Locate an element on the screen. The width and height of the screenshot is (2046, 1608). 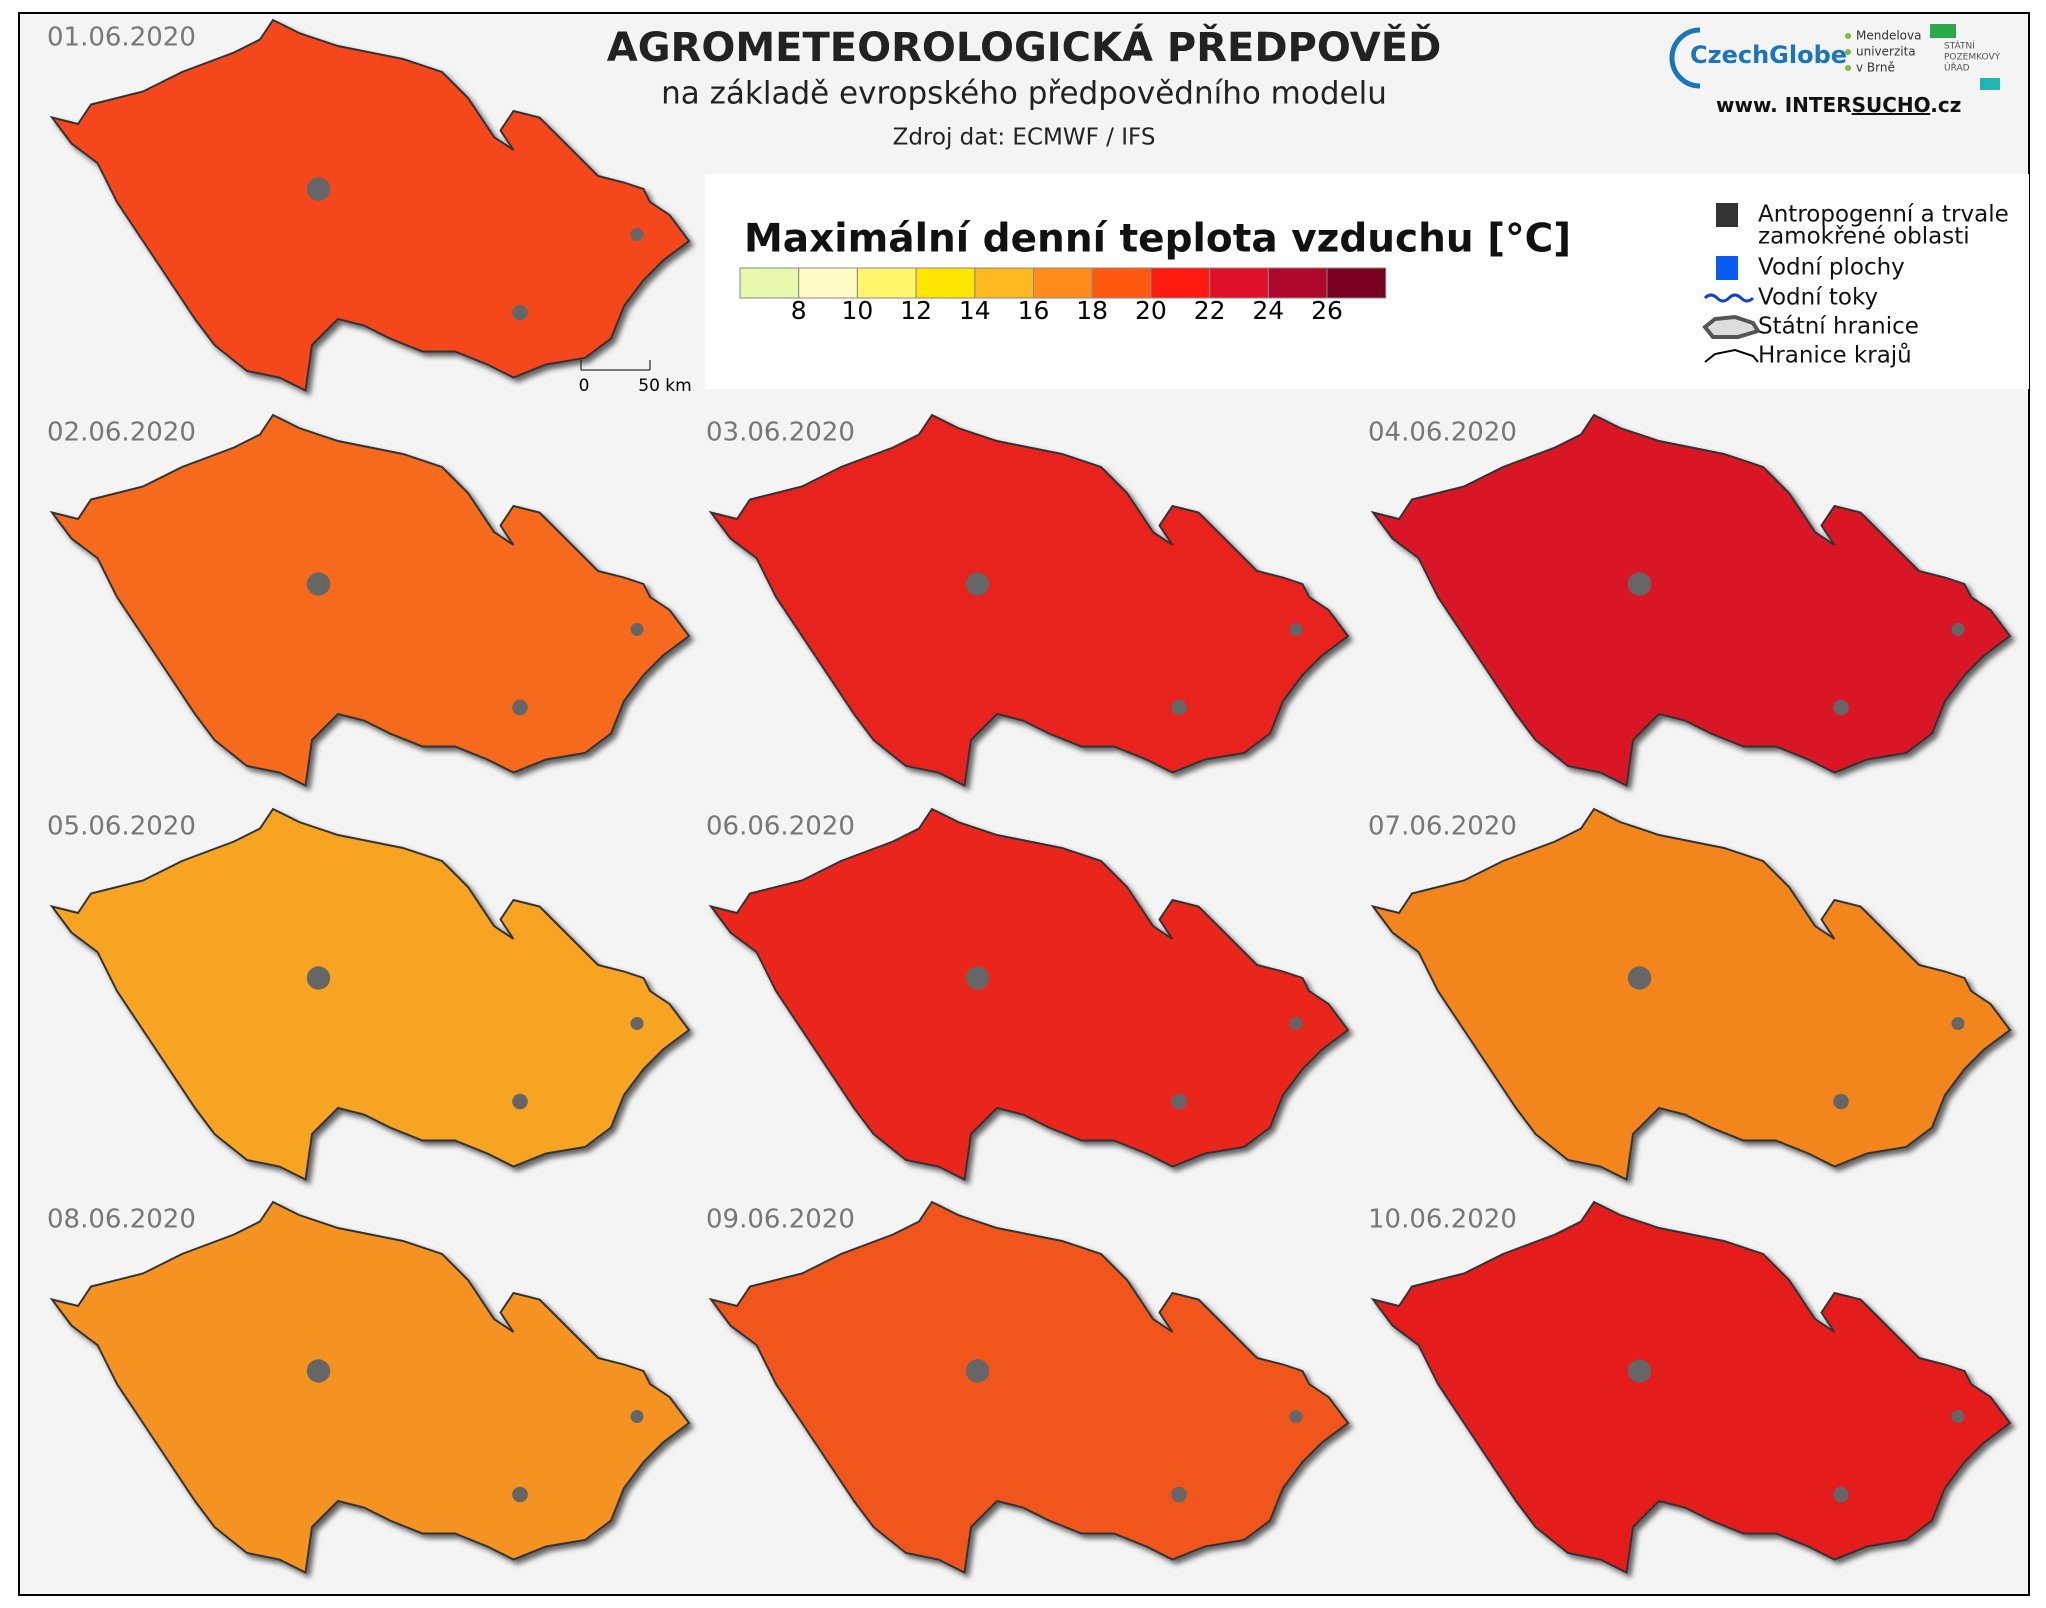
map-date: 10.06.2020 is located at coordinates (1442, 1220).